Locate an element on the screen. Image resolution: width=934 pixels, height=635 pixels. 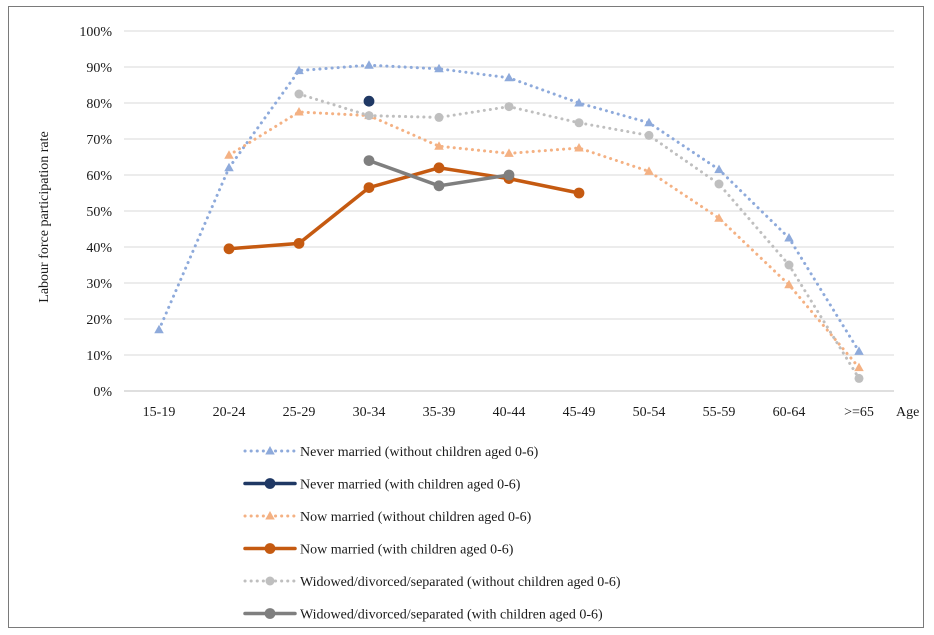
y-axis-title: Labour force participation rate is located at coordinates (44, 216).